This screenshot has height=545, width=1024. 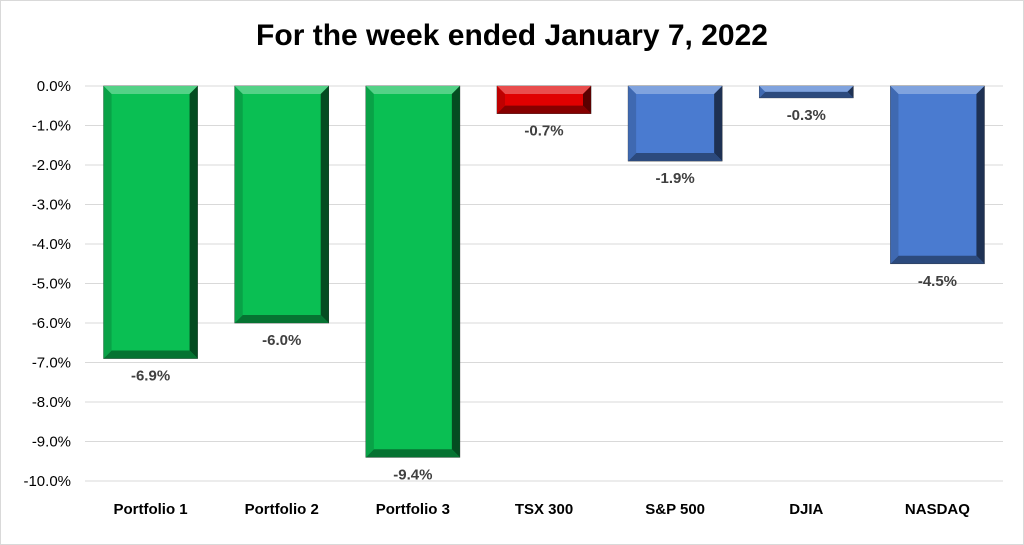 What do you see at coordinates (51, 126) in the screenshot?
I see `y-tick-label: -1.0%` at bounding box center [51, 126].